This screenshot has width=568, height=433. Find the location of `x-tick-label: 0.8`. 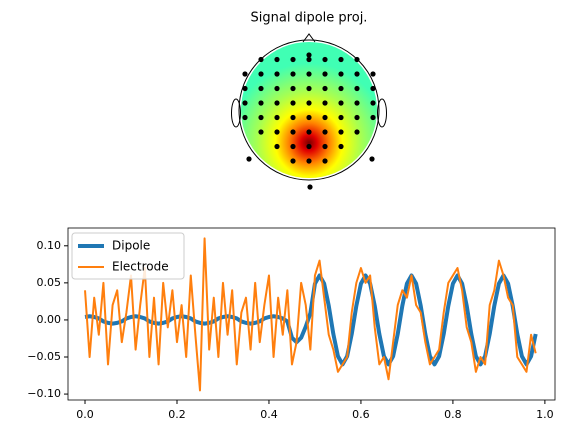

x-tick-label: 0.8 is located at coordinates (453, 414).